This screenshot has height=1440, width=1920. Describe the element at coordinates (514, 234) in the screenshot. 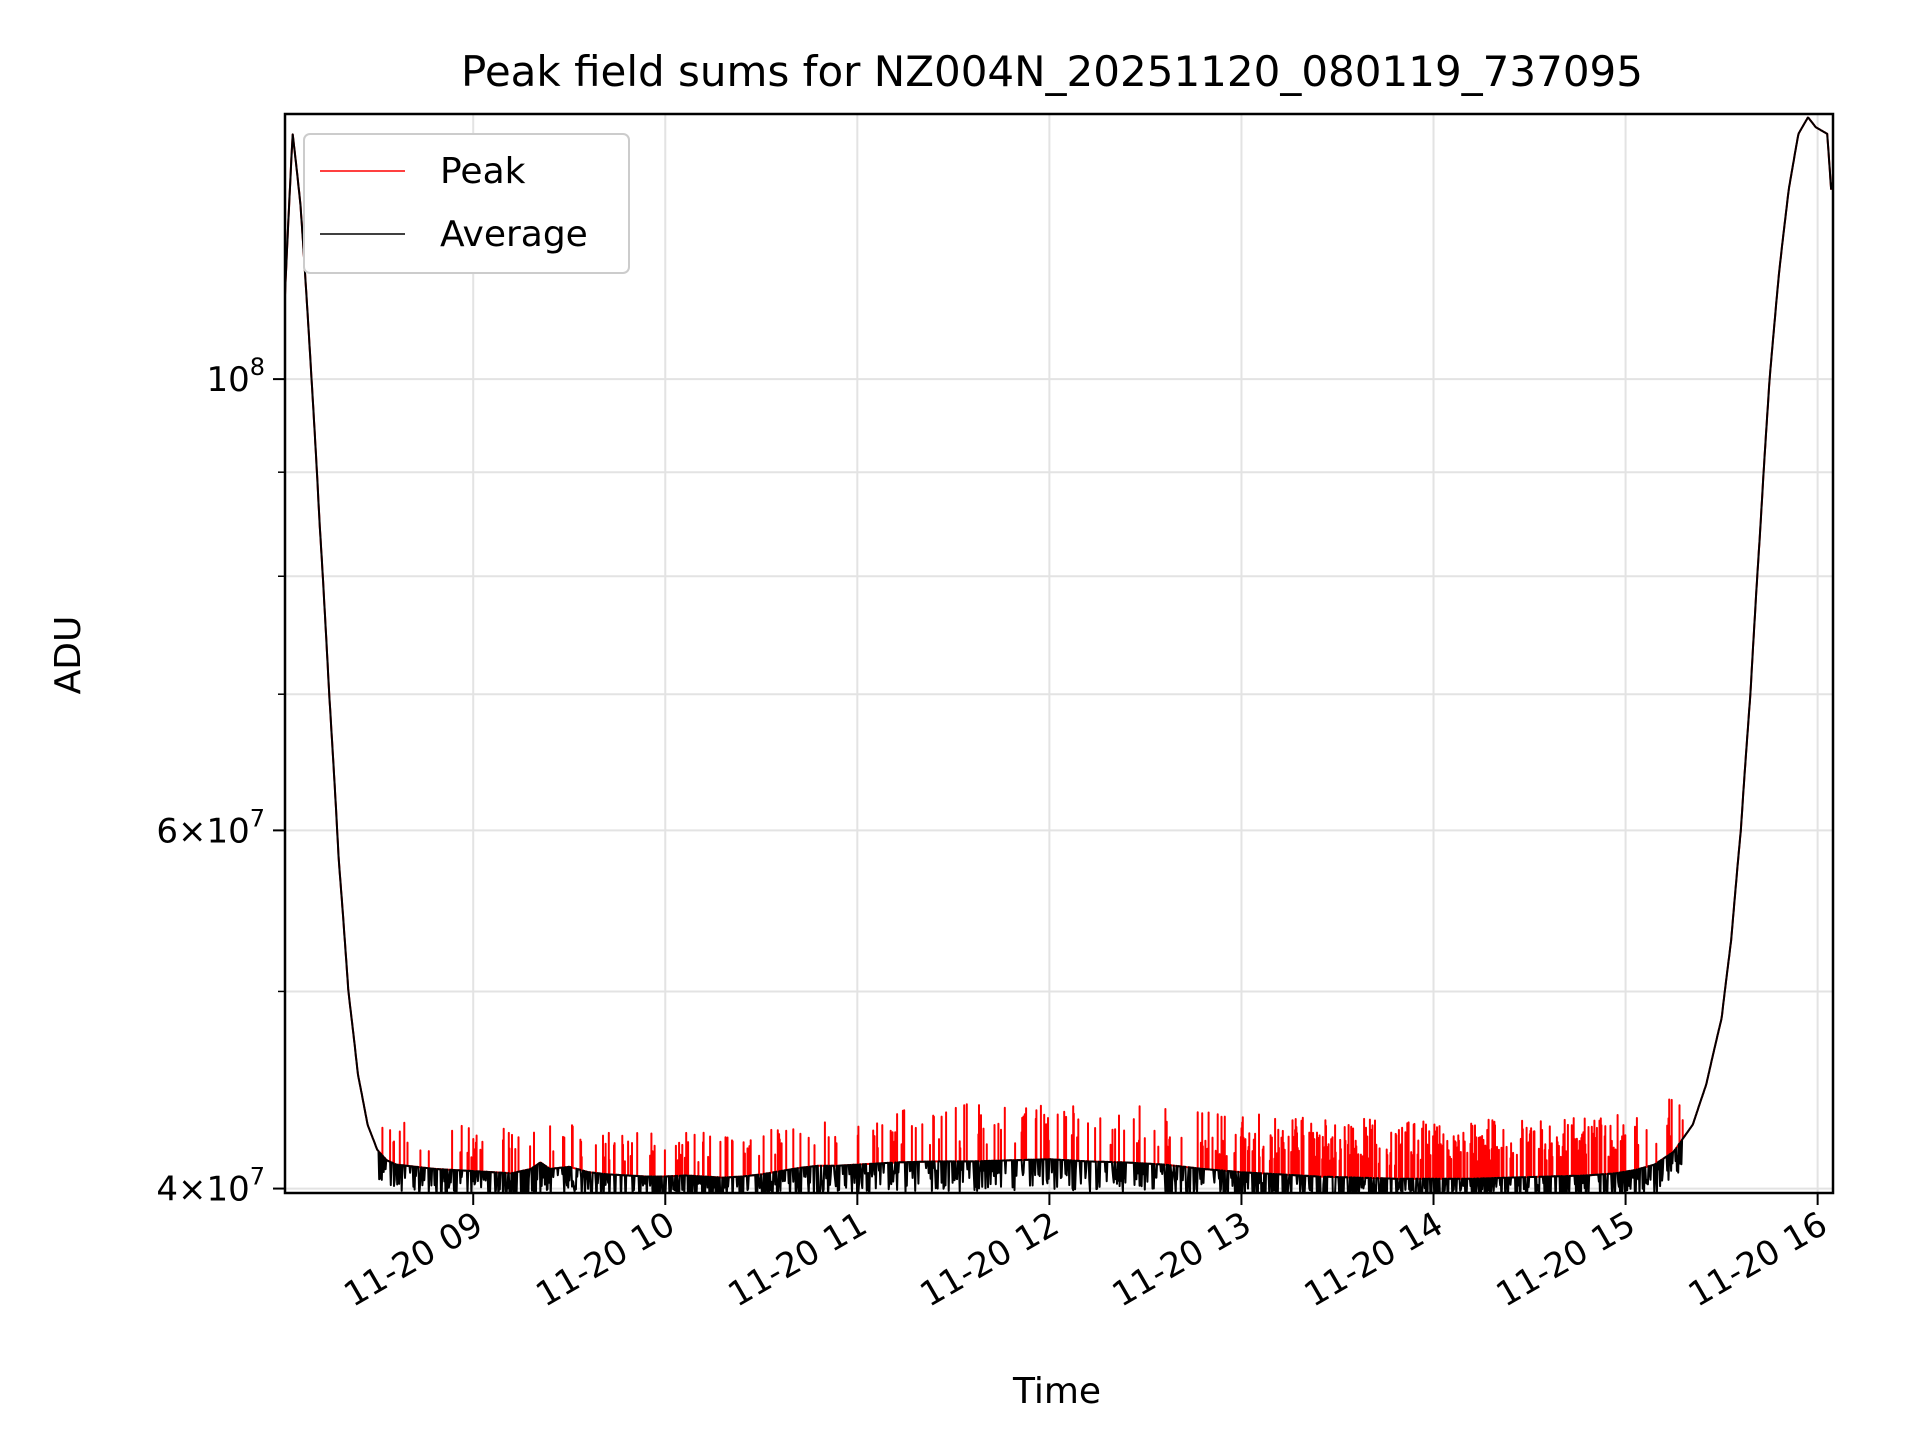

I see `legend-average-label: Average` at that location.